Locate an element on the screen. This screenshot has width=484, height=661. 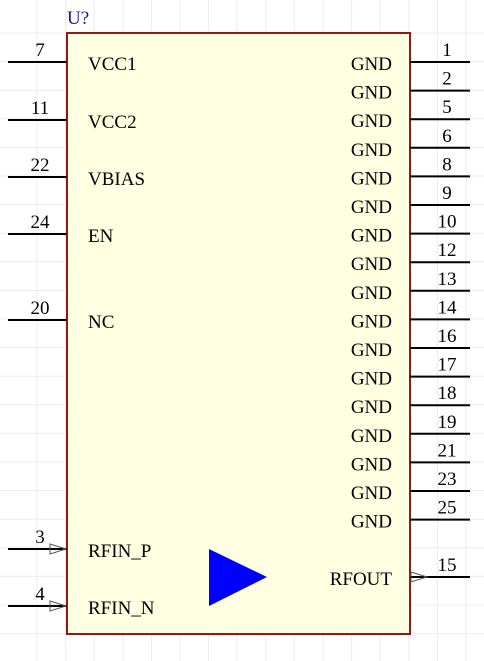
pin-number: 19 is located at coordinates (447, 422).